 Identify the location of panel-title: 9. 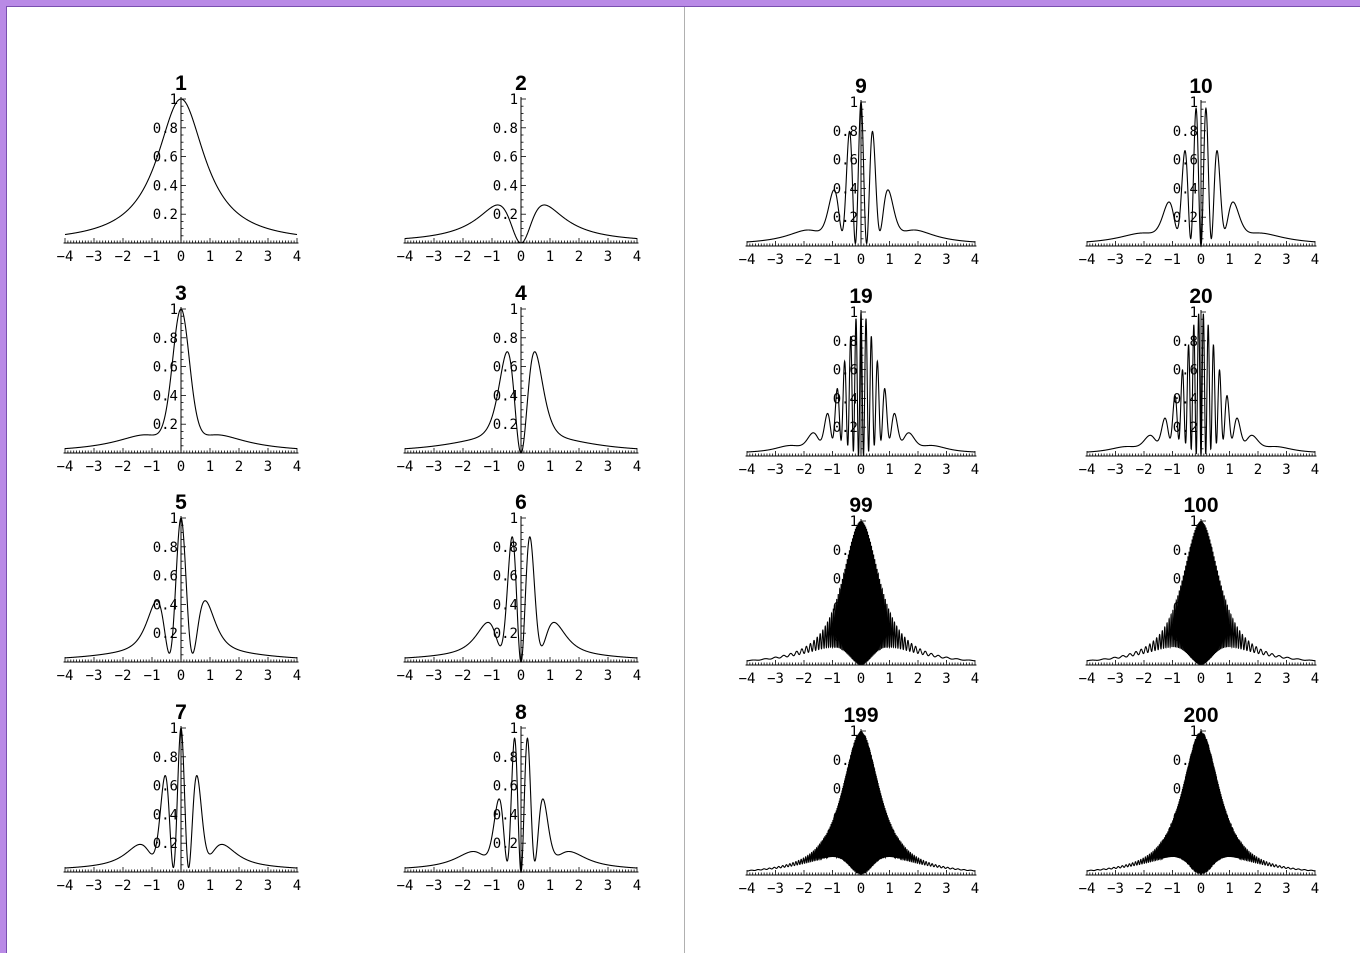
(861, 86).